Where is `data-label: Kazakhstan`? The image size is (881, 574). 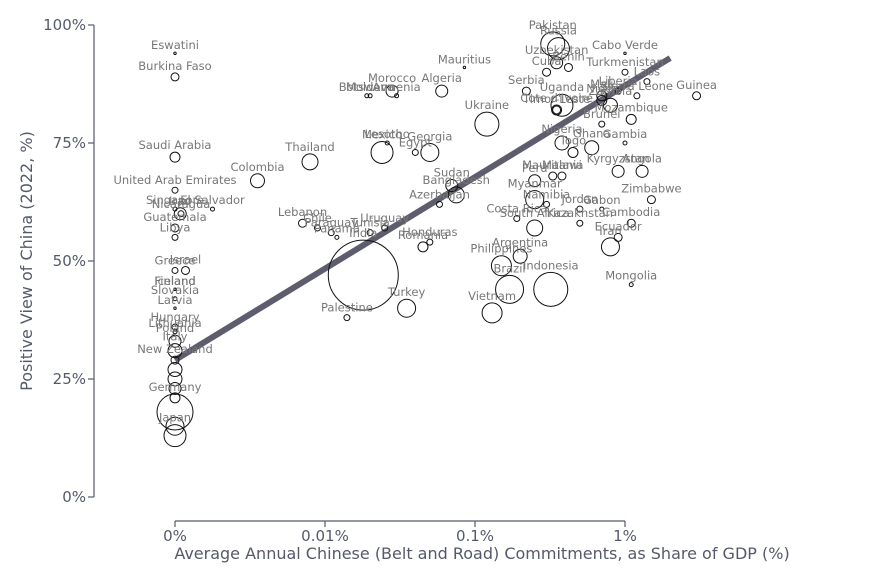 data-label: Kazakhstan is located at coordinates (580, 213).